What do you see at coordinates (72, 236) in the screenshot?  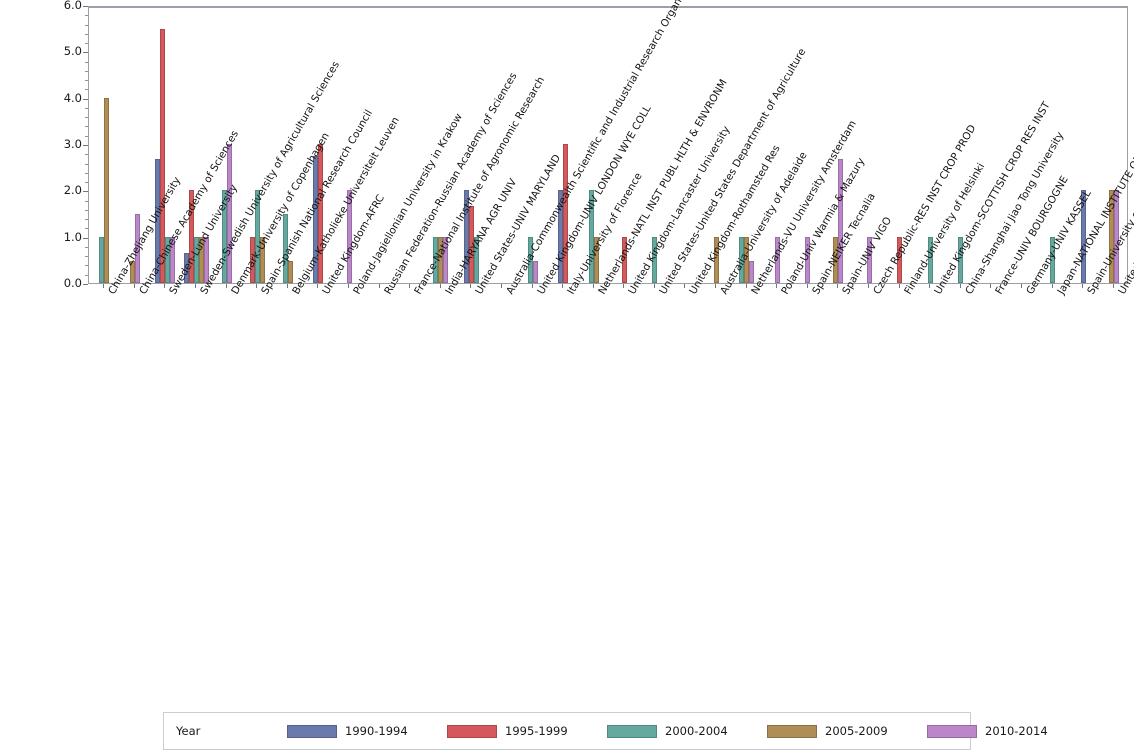 I see `y-tick-label: 1.0` at bounding box center [72, 236].